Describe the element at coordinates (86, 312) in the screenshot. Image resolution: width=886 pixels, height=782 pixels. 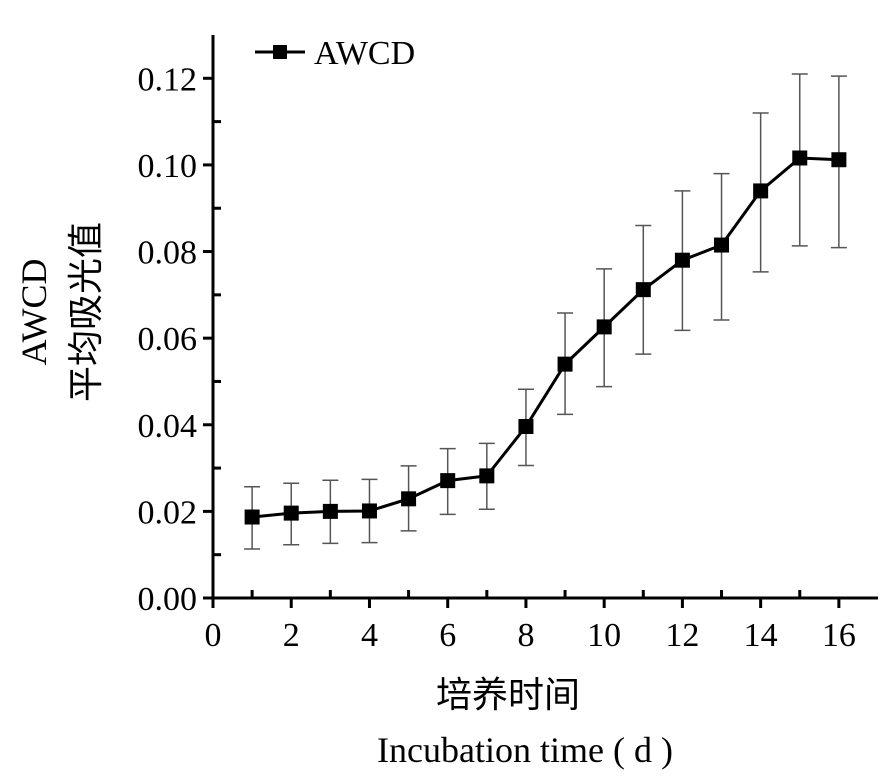
I see `y-axis-title-cn: 平均吸光值` at that location.